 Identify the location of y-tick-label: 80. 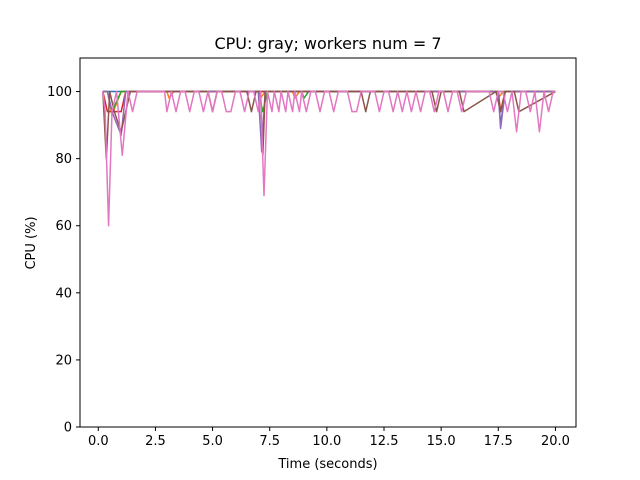
(63, 159).